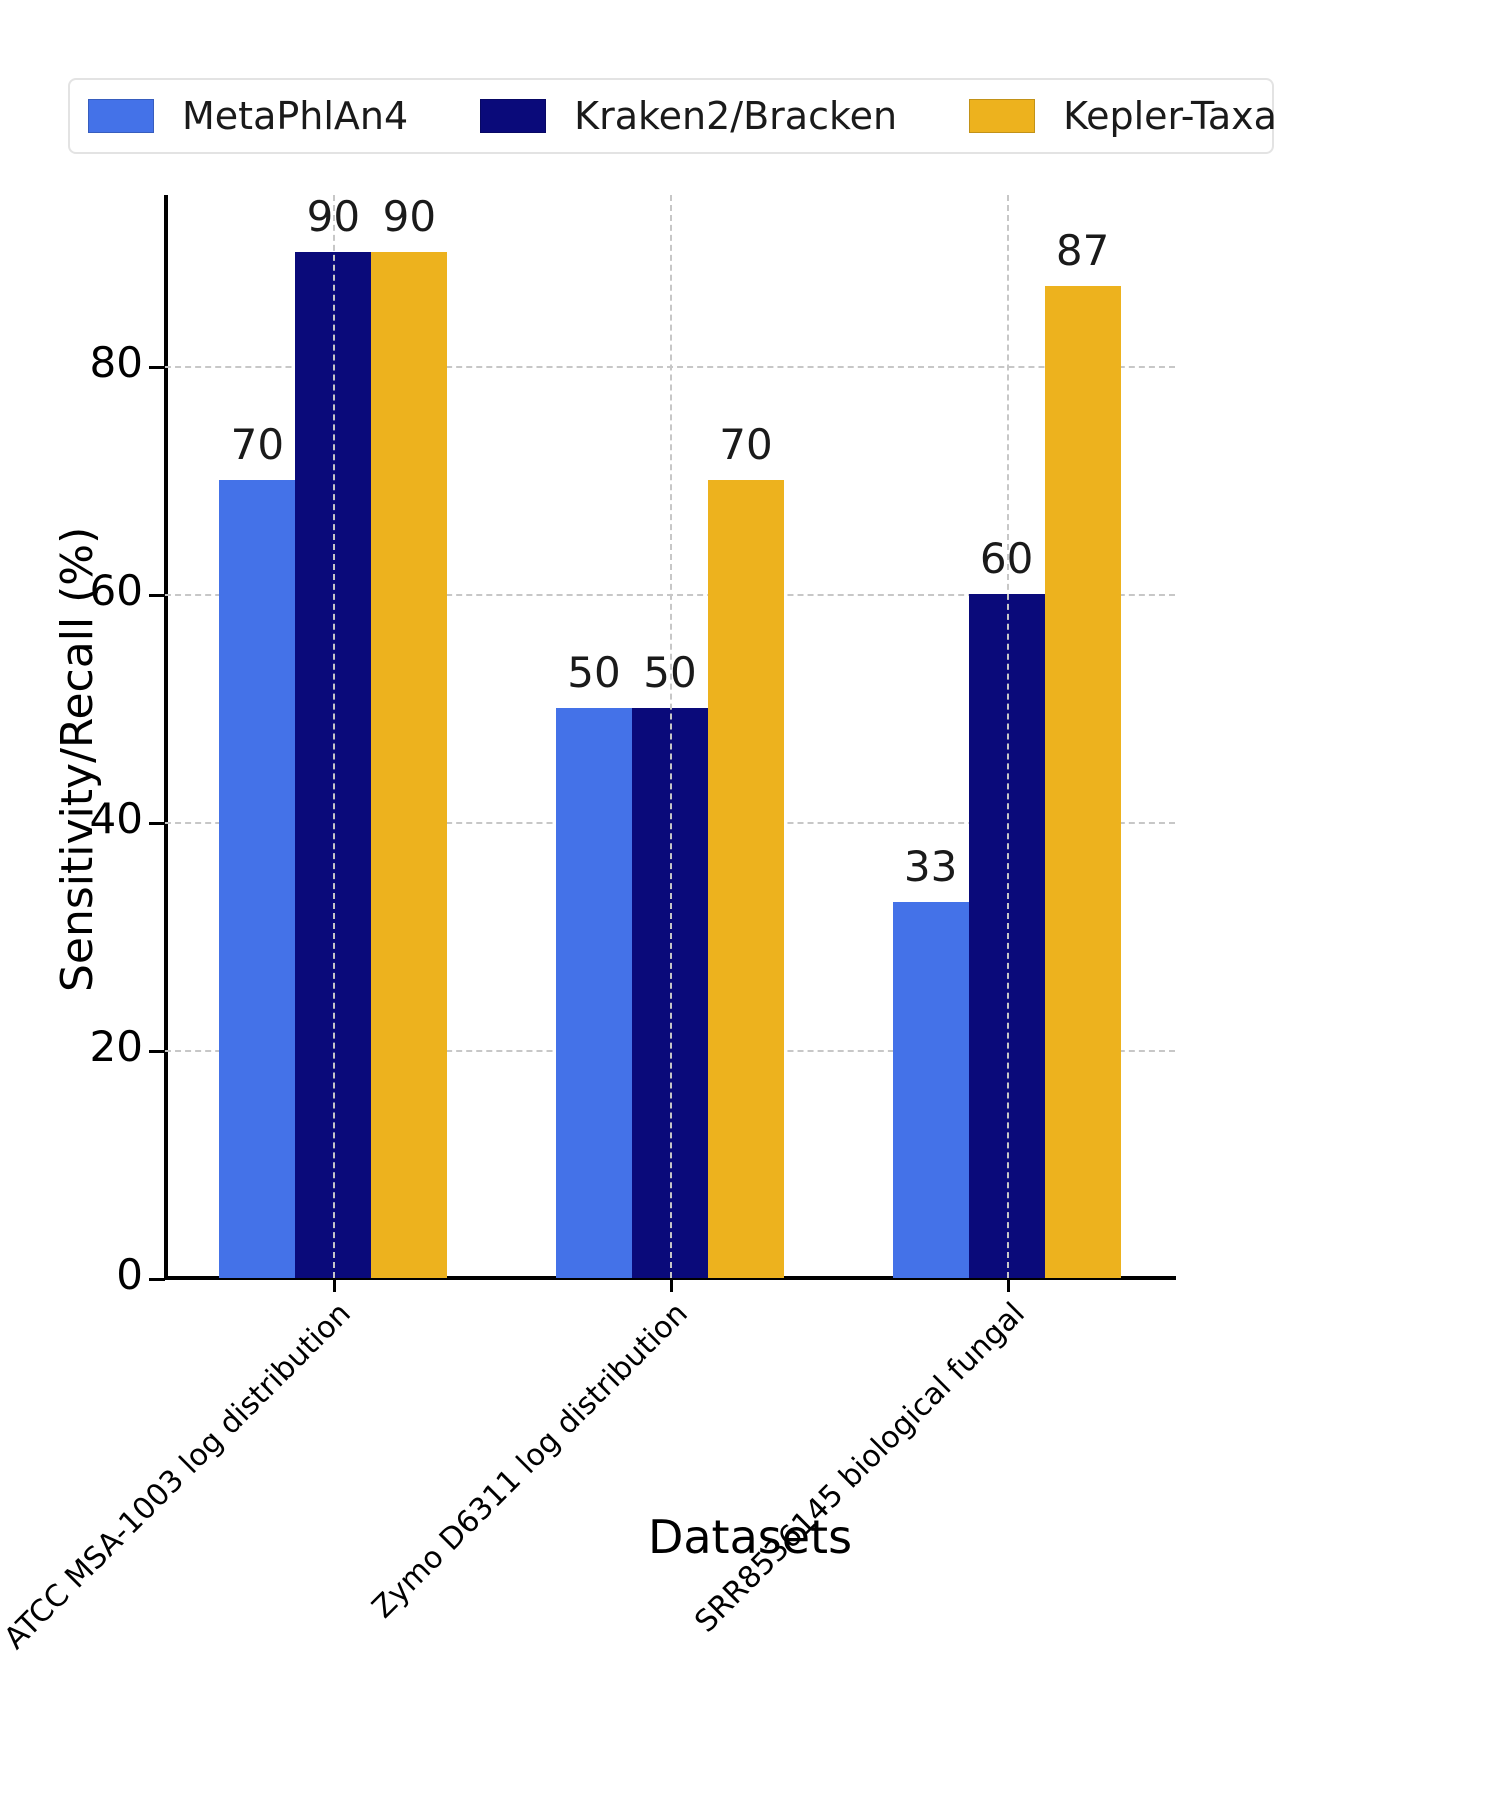 This screenshot has width=1500, height=1800. I want to click on legend-entry-kraken2-bracken: Kraken2/Bracken, so click(688, 116).